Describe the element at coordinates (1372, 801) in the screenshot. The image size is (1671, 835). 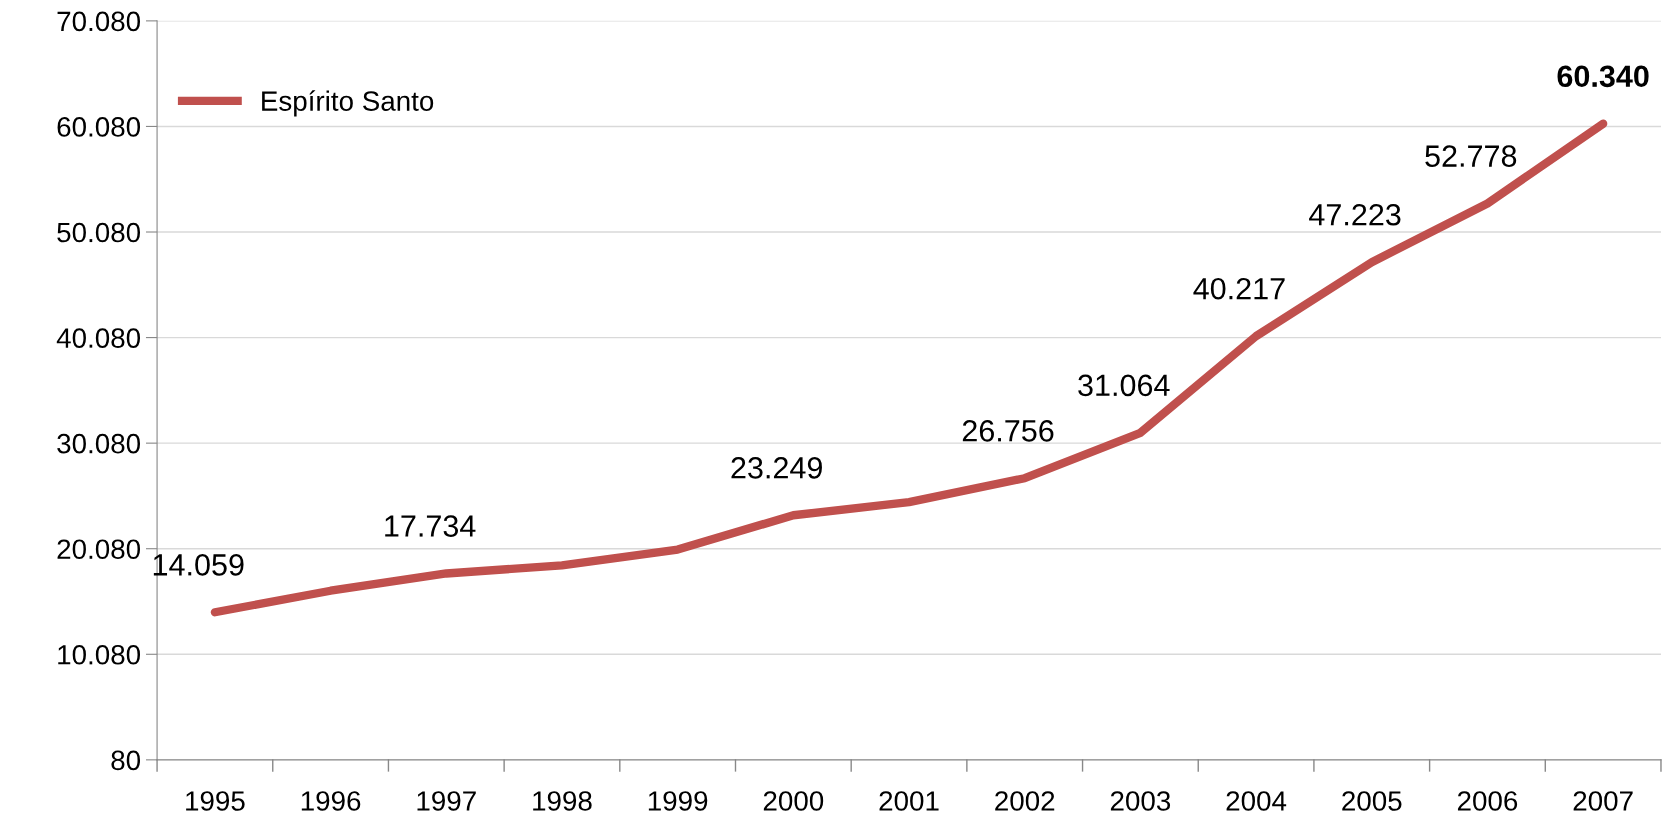
I see `x-tick-label: 2005` at that location.